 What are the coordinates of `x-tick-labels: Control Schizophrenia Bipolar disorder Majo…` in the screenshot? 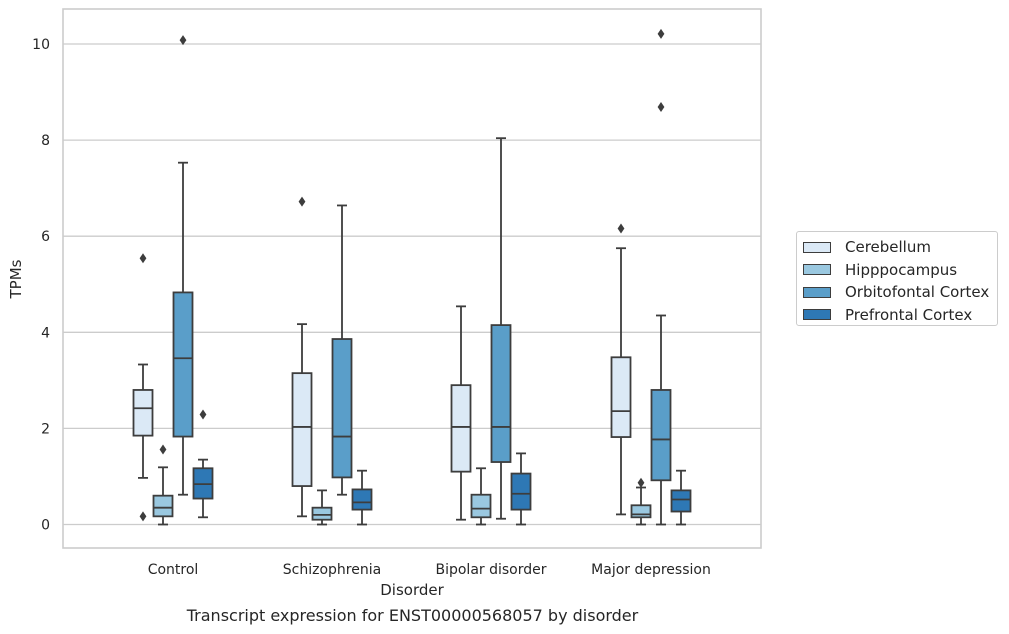 It's located at (429, 570).